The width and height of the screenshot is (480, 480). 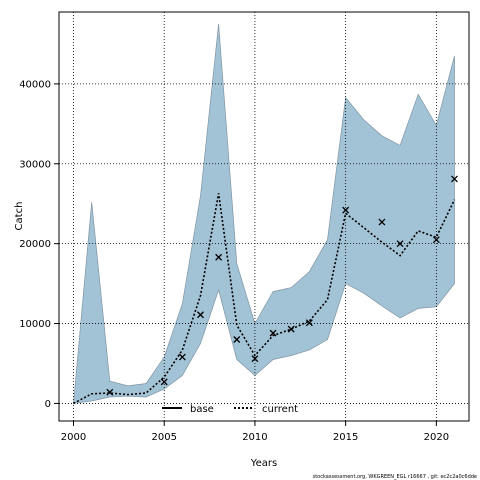 What do you see at coordinates (280, 409) in the screenshot?
I see `legend-label-current: current` at bounding box center [280, 409].